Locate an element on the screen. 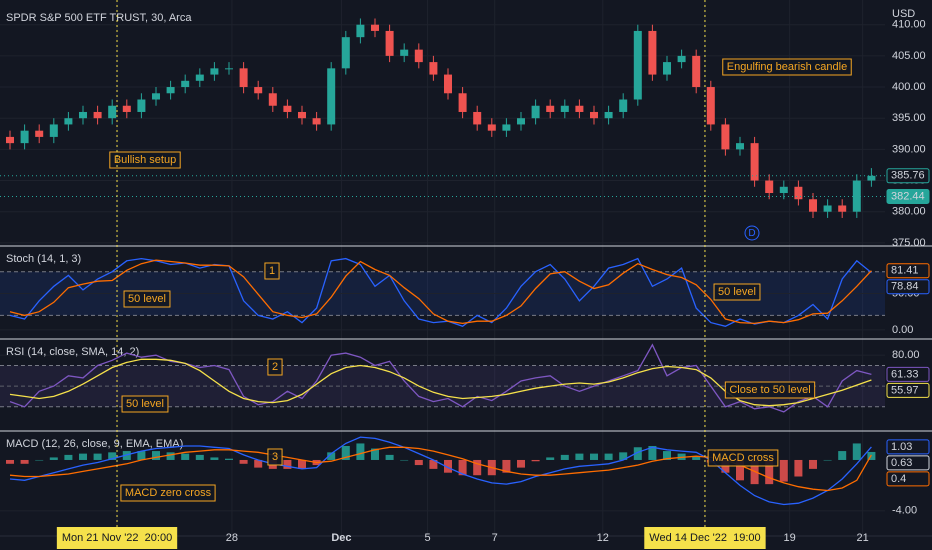 This screenshot has width=932, height=550. time-label: Mon 21 Nov '22 20:00 is located at coordinates (117, 538).